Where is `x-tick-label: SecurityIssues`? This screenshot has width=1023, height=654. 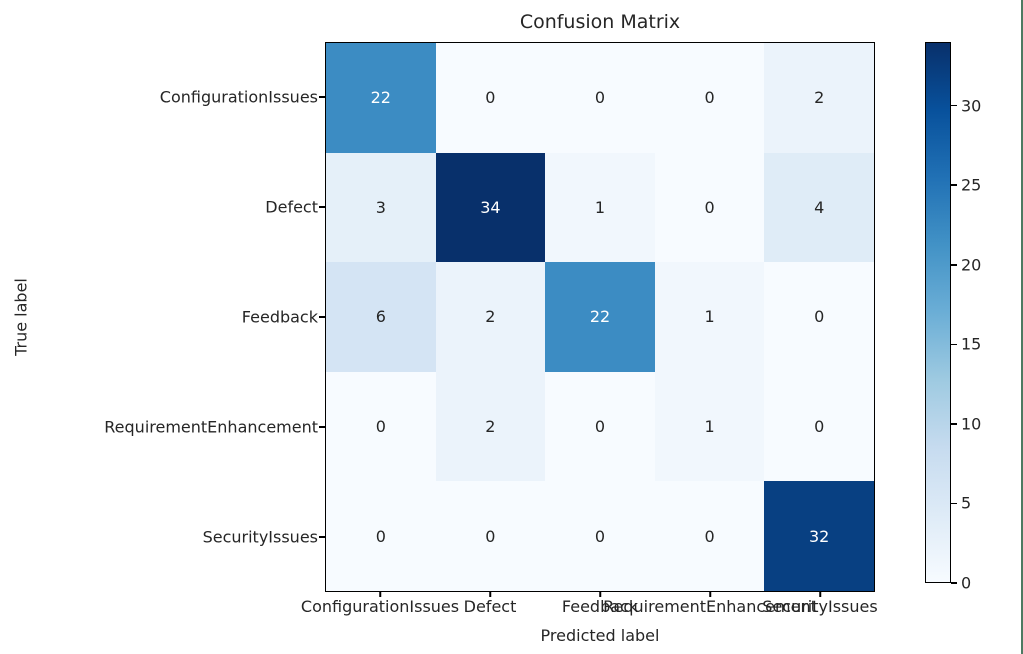
x-tick-label: SecurityIssues is located at coordinates (820, 606).